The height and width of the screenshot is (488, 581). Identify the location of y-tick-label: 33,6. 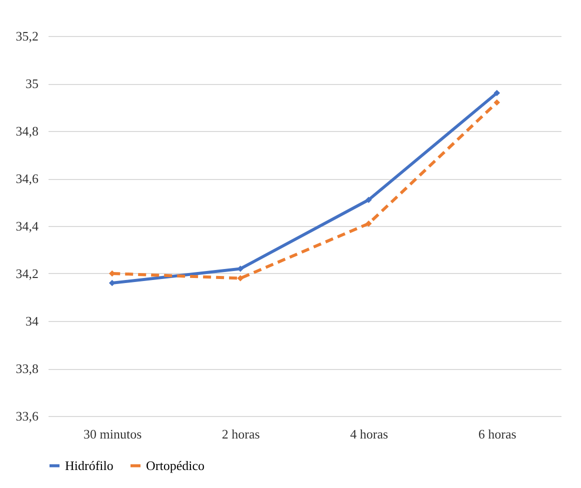
(27, 416).